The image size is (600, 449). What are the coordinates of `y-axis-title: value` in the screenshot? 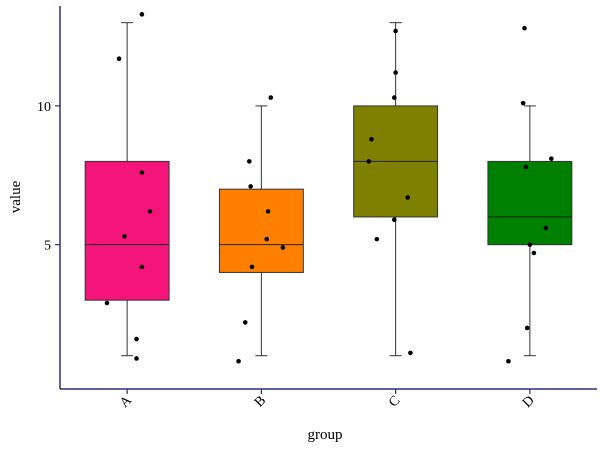 It's located at (16, 196).